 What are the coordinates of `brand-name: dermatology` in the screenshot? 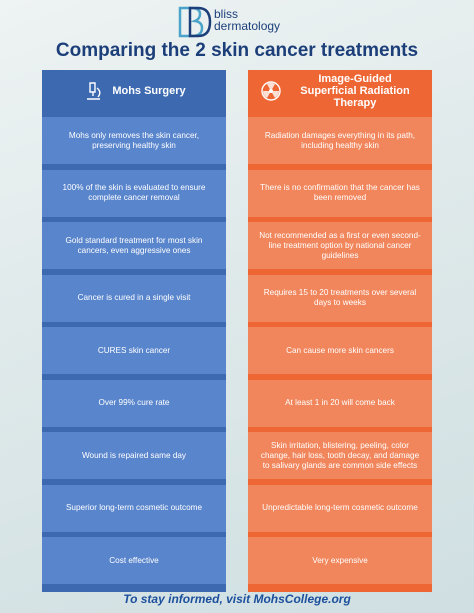 It's located at (247, 26).